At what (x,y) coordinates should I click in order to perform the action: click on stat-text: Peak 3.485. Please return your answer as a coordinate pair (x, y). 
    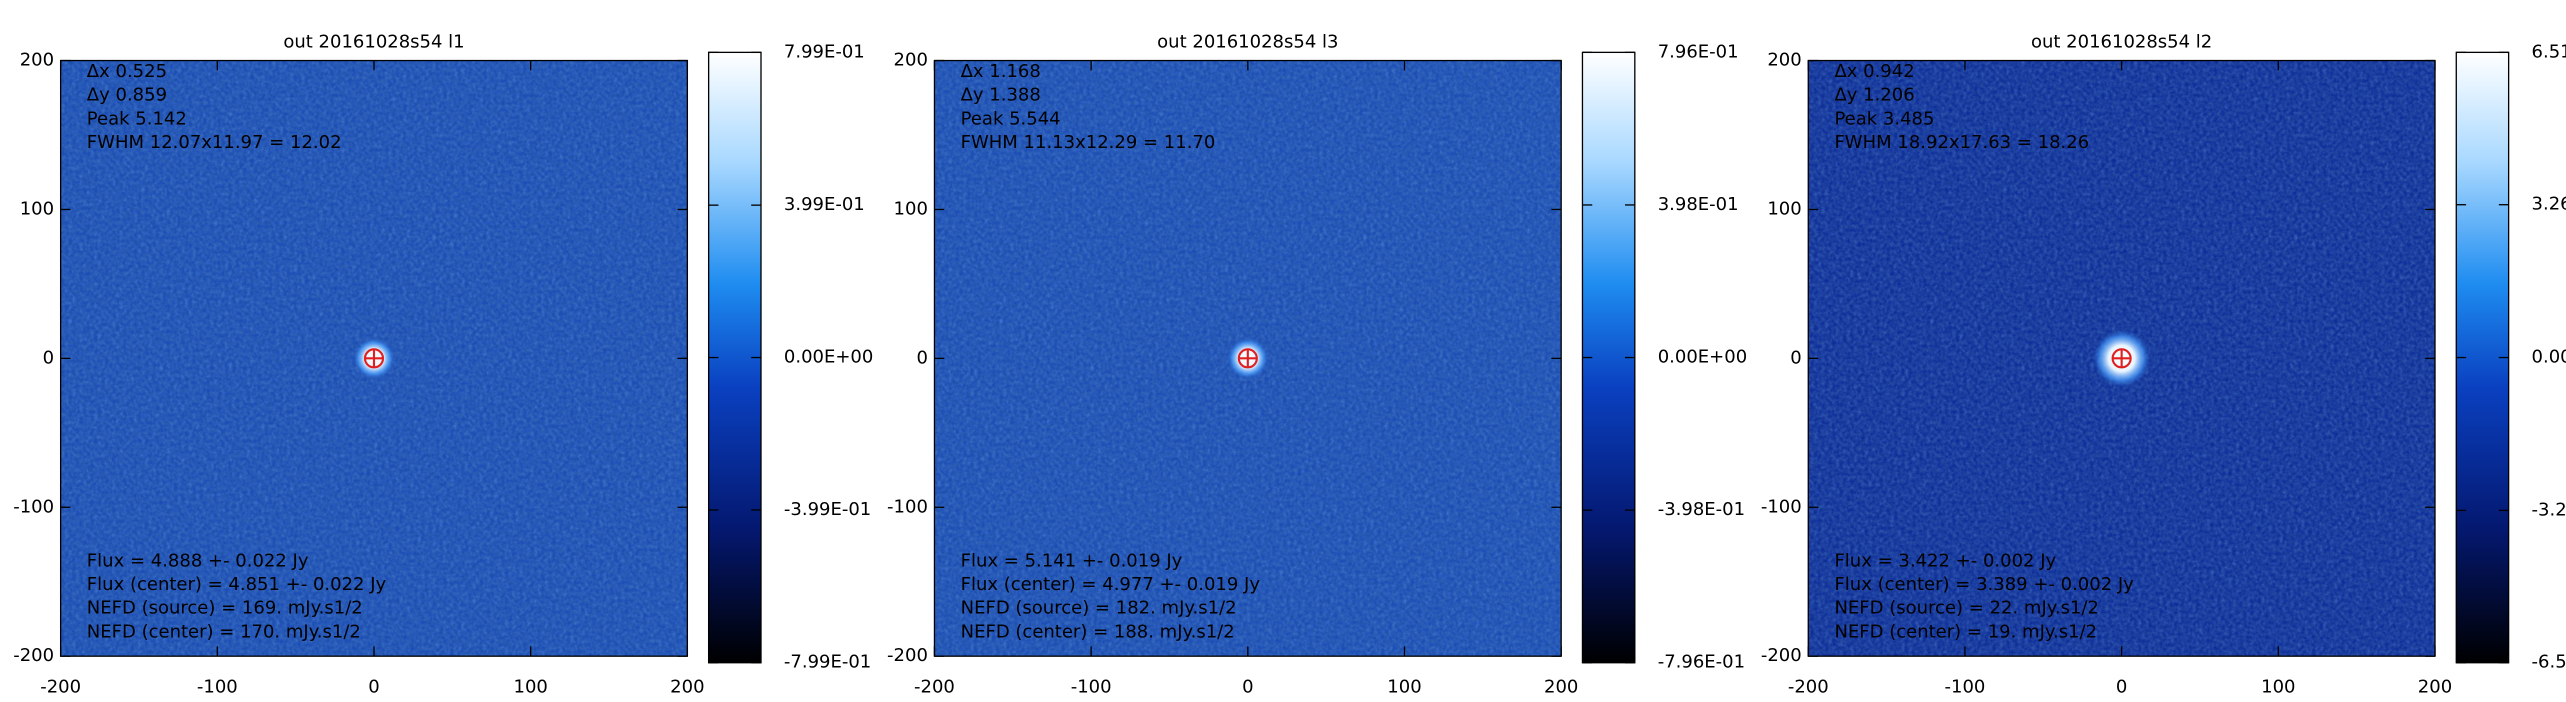
    Looking at the image, I should click on (1884, 118).